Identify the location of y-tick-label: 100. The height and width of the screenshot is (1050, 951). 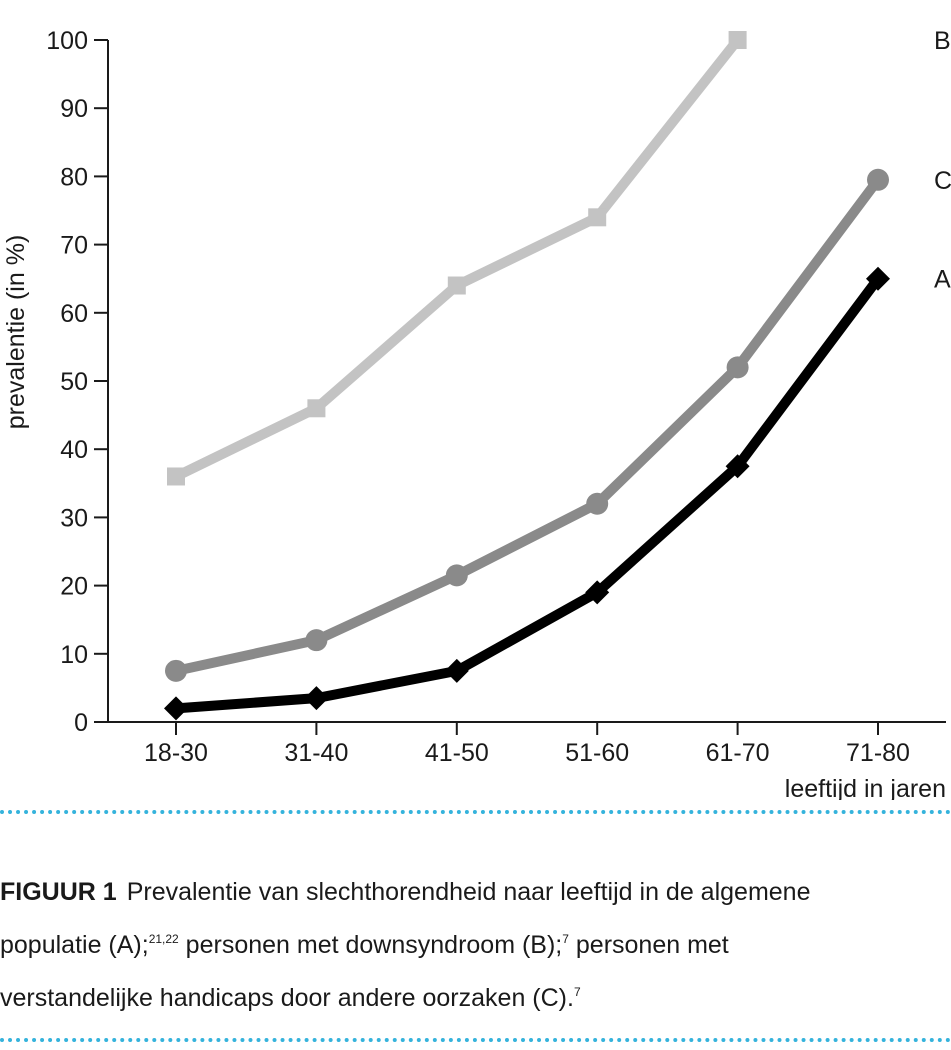
(67, 41).